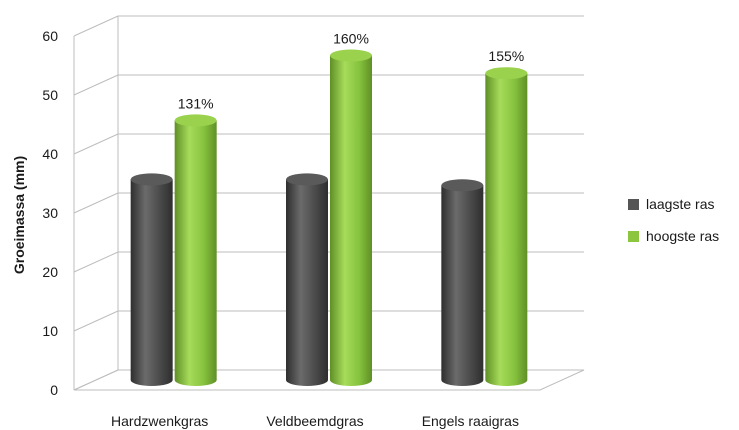 This screenshot has width=739, height=430. I want to click on x-category-label: Engels raaigras, so click(470, 421).